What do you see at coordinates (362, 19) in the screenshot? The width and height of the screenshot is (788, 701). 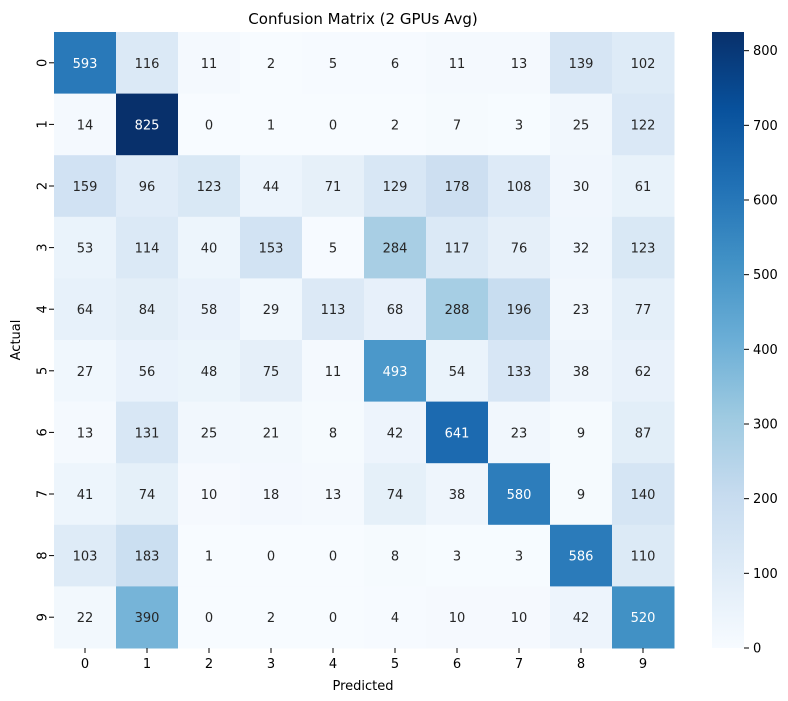 I see `chart-title: Confusion Matrix (2 GPUs Avg)` at bounding box center [362, 19].